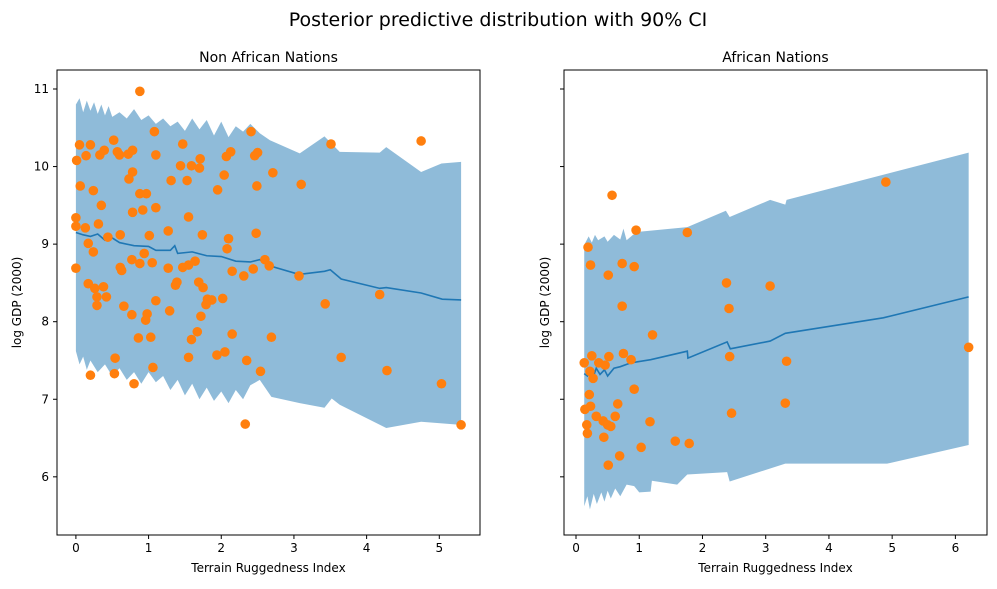 Image resolution: width=997 pixels, height=589 pixels. I want to click on panel-title: African Nations, so click(775, 58).